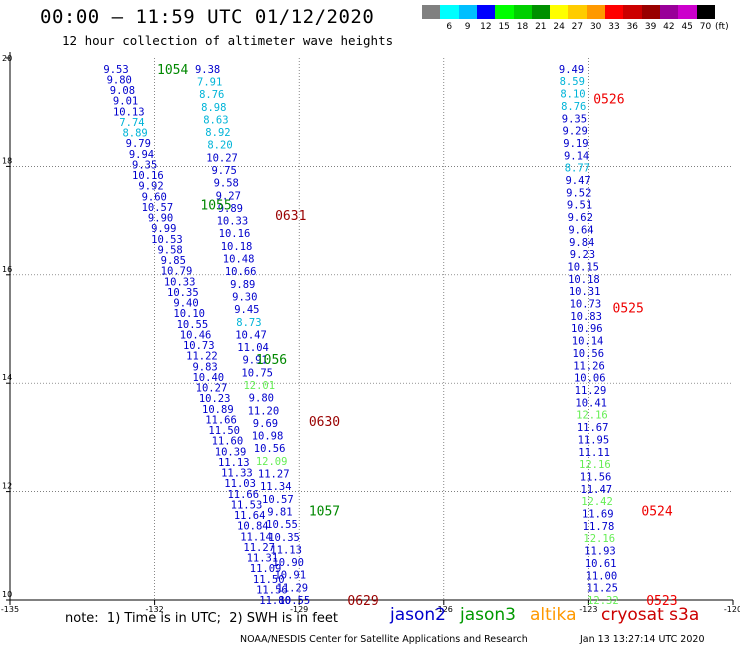  Describe the element at coordinates (246, 310) in the screenshot. I see `swh-value: 9.45` at that location.